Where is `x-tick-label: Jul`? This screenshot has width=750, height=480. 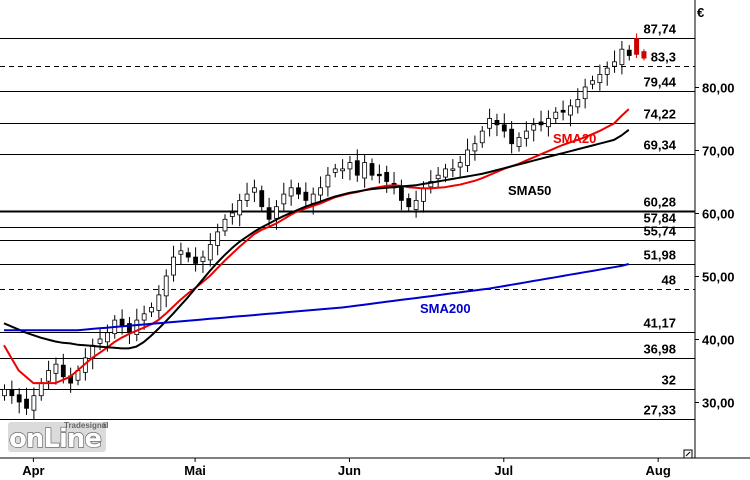
x-tick-label: Jul is located at coordinates (503, 470).